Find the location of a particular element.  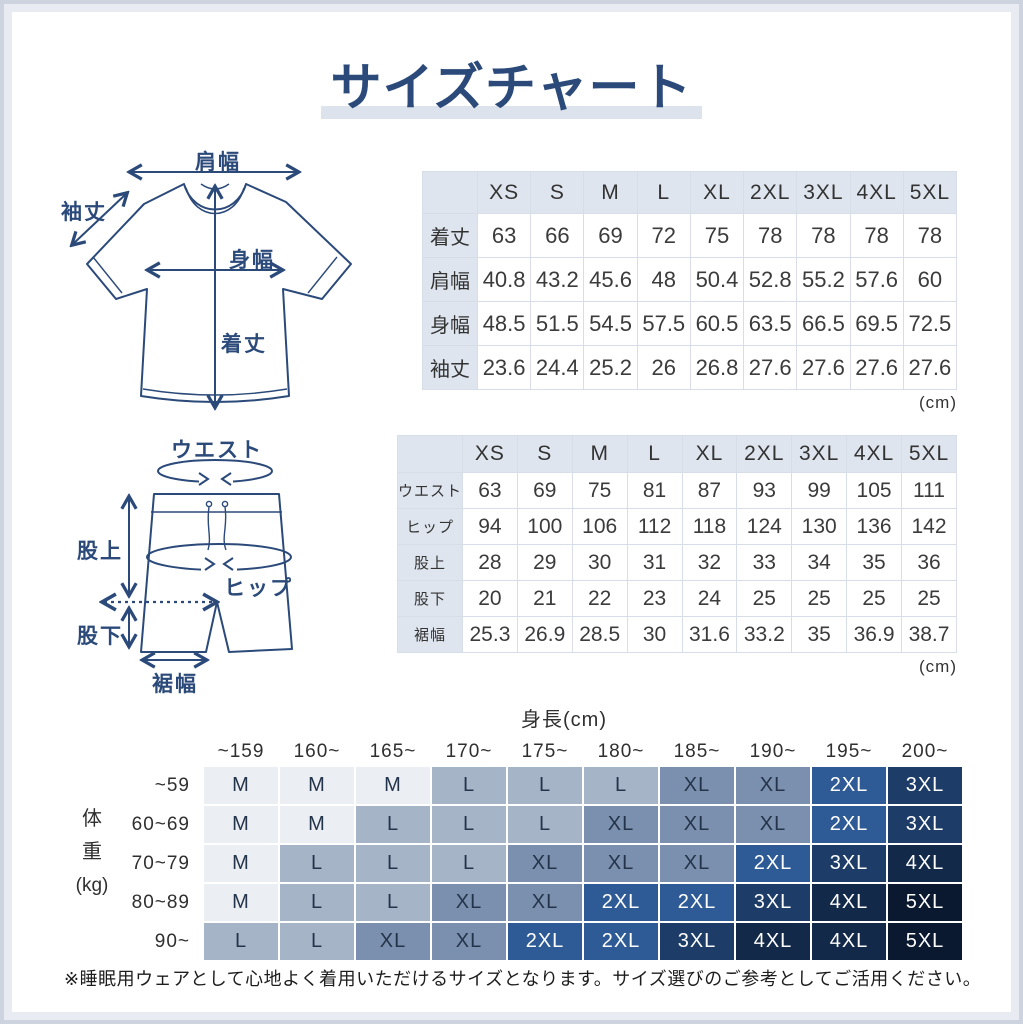

size-column-header: 5XL is located at coordinates (929, 454).